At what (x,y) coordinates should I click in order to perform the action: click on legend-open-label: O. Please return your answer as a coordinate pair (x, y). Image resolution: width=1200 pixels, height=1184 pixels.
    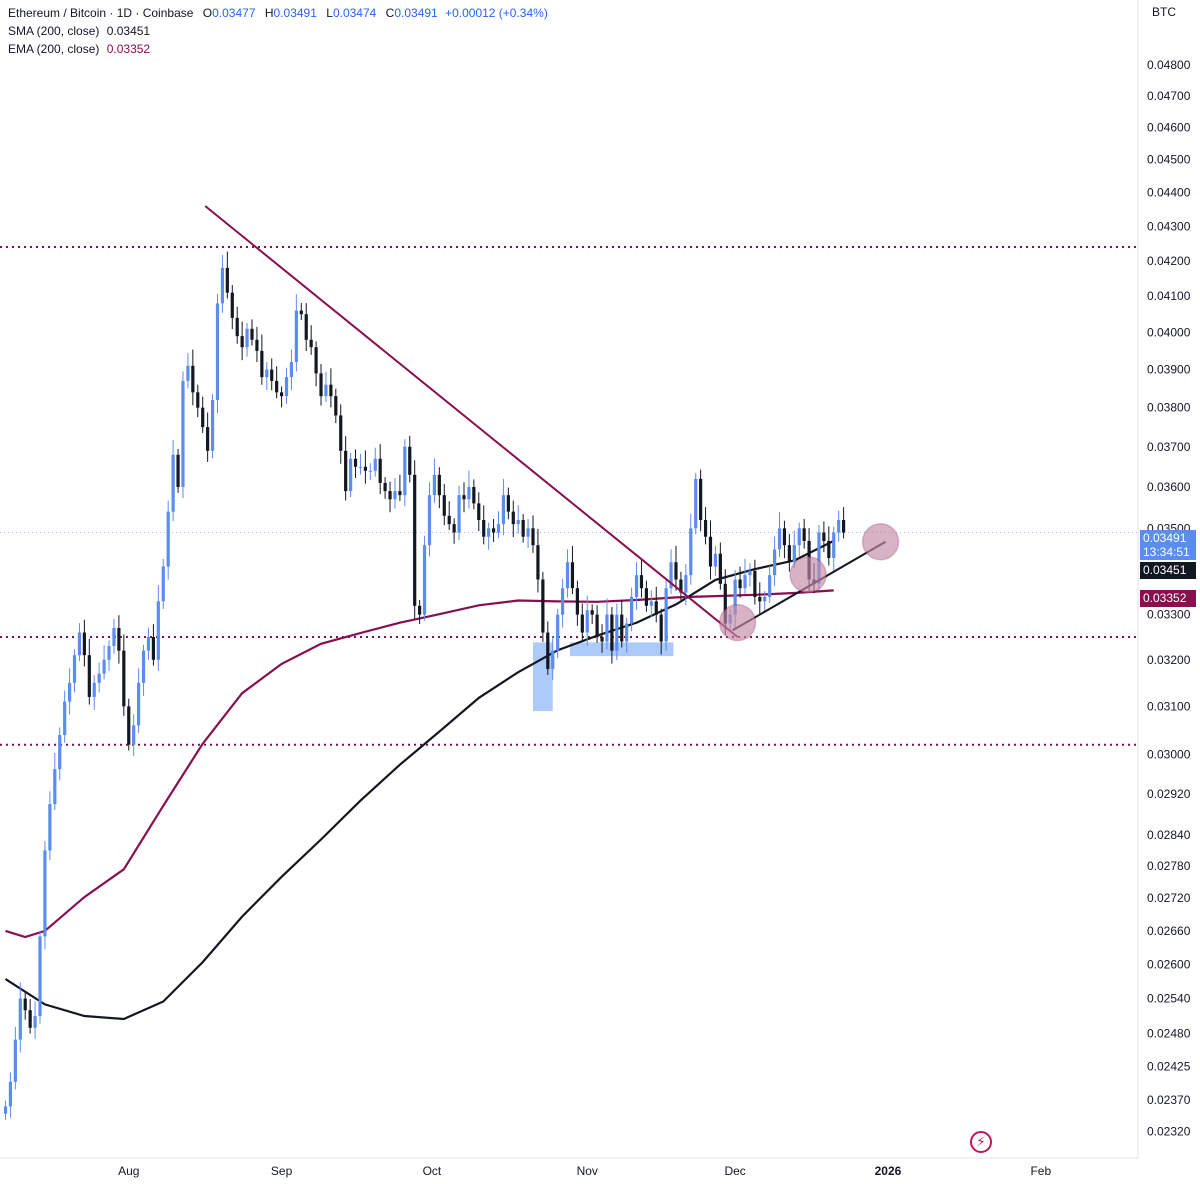
    Looking at the image, I should click on (207, 13).